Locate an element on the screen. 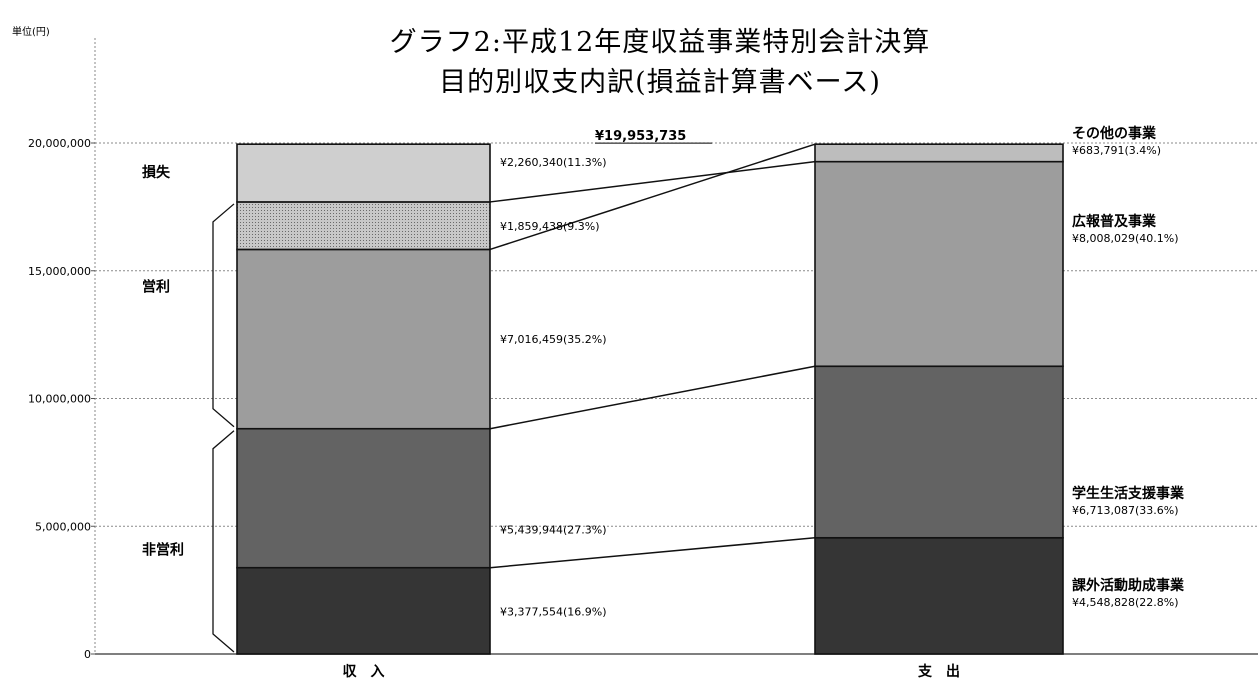  income-data-label: ¥2,260,340(11.3%) is located at coordinates (553, 162).